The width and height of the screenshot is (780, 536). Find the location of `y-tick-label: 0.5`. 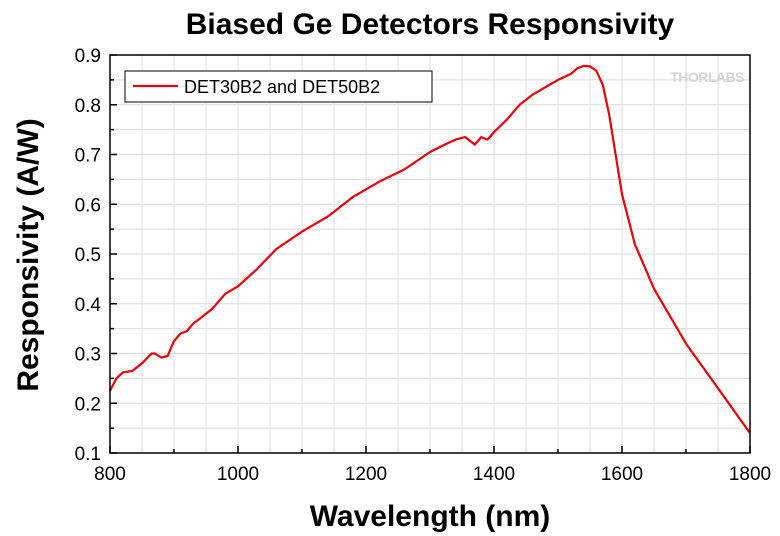

y-tick-label: 0.5 is located at coordinates (88, 255).